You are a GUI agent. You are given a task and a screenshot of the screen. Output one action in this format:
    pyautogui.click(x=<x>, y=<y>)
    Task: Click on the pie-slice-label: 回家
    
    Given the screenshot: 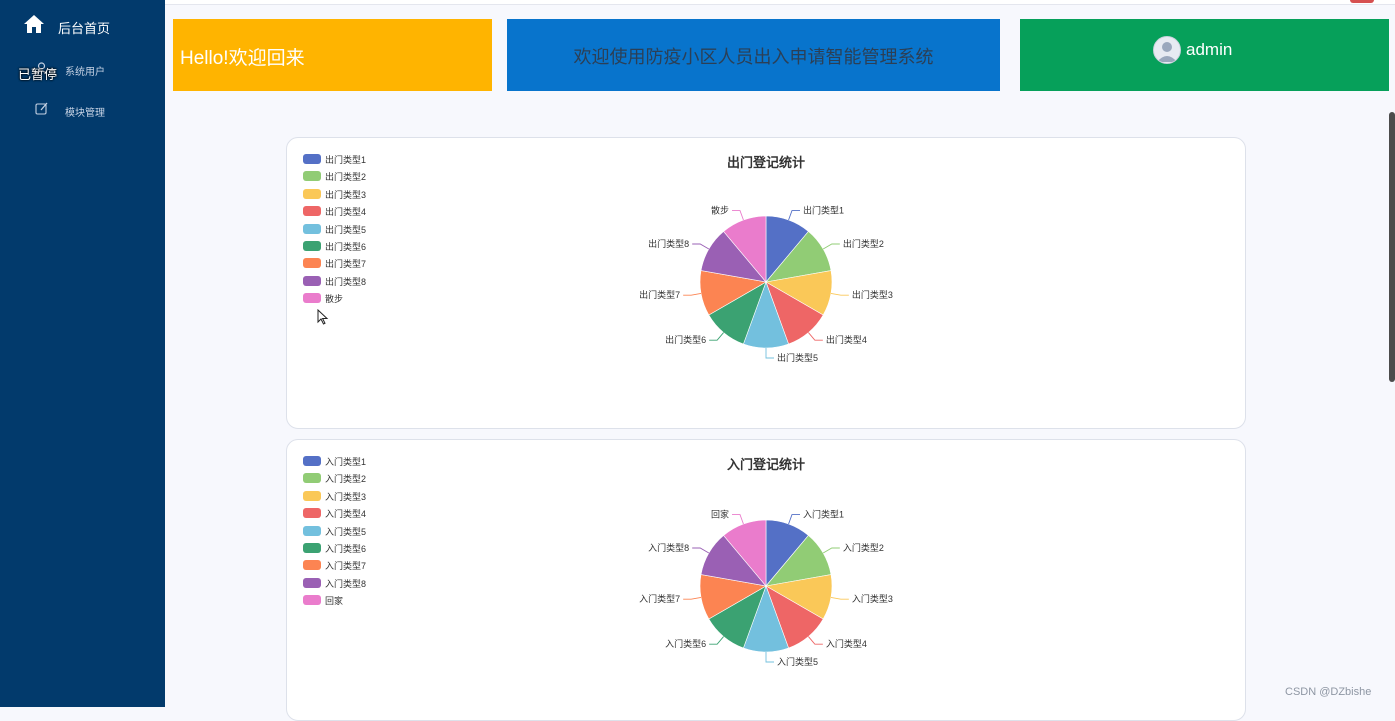 What is the action you would take?
    pyautogui.click(x=720, y=514)
    